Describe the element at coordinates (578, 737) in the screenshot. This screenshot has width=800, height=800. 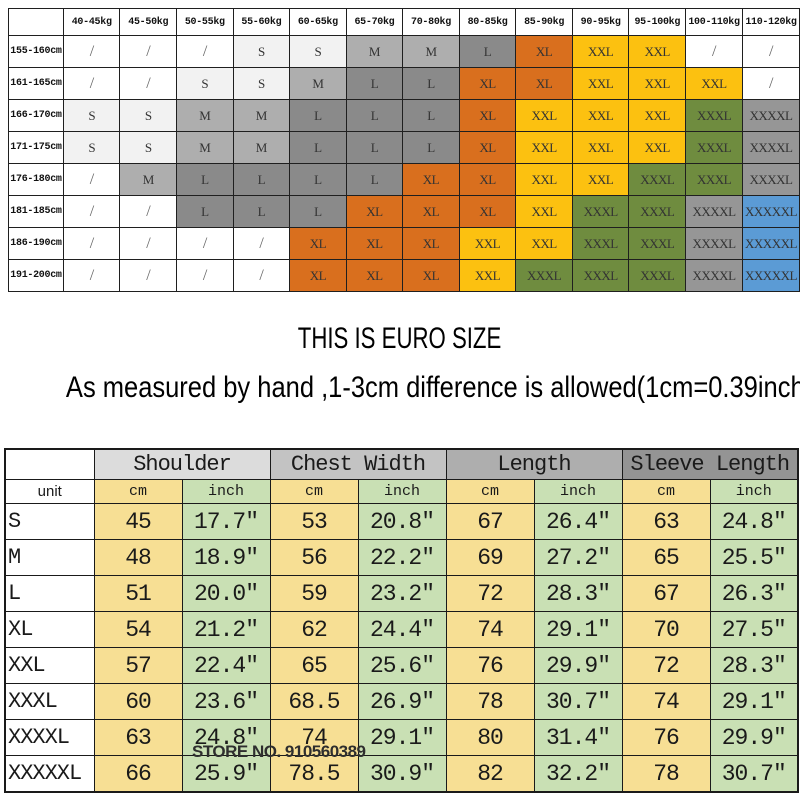
I see `inch-value-cell: 31.4"` at that location.